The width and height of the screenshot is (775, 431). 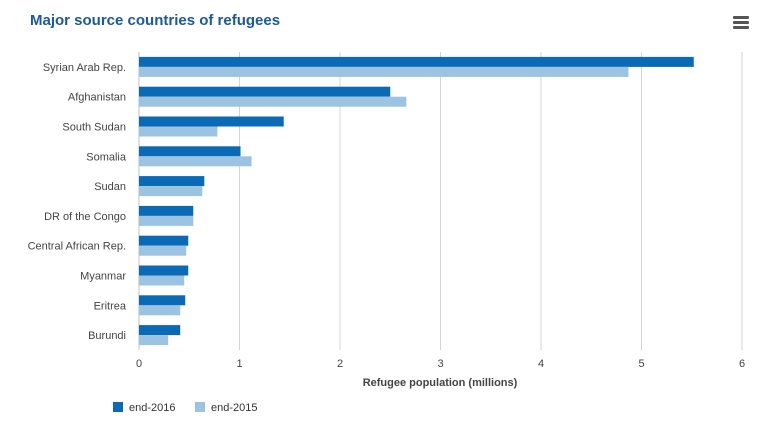 I want to click on category-label: Somalia, so click(x=106, y=157).